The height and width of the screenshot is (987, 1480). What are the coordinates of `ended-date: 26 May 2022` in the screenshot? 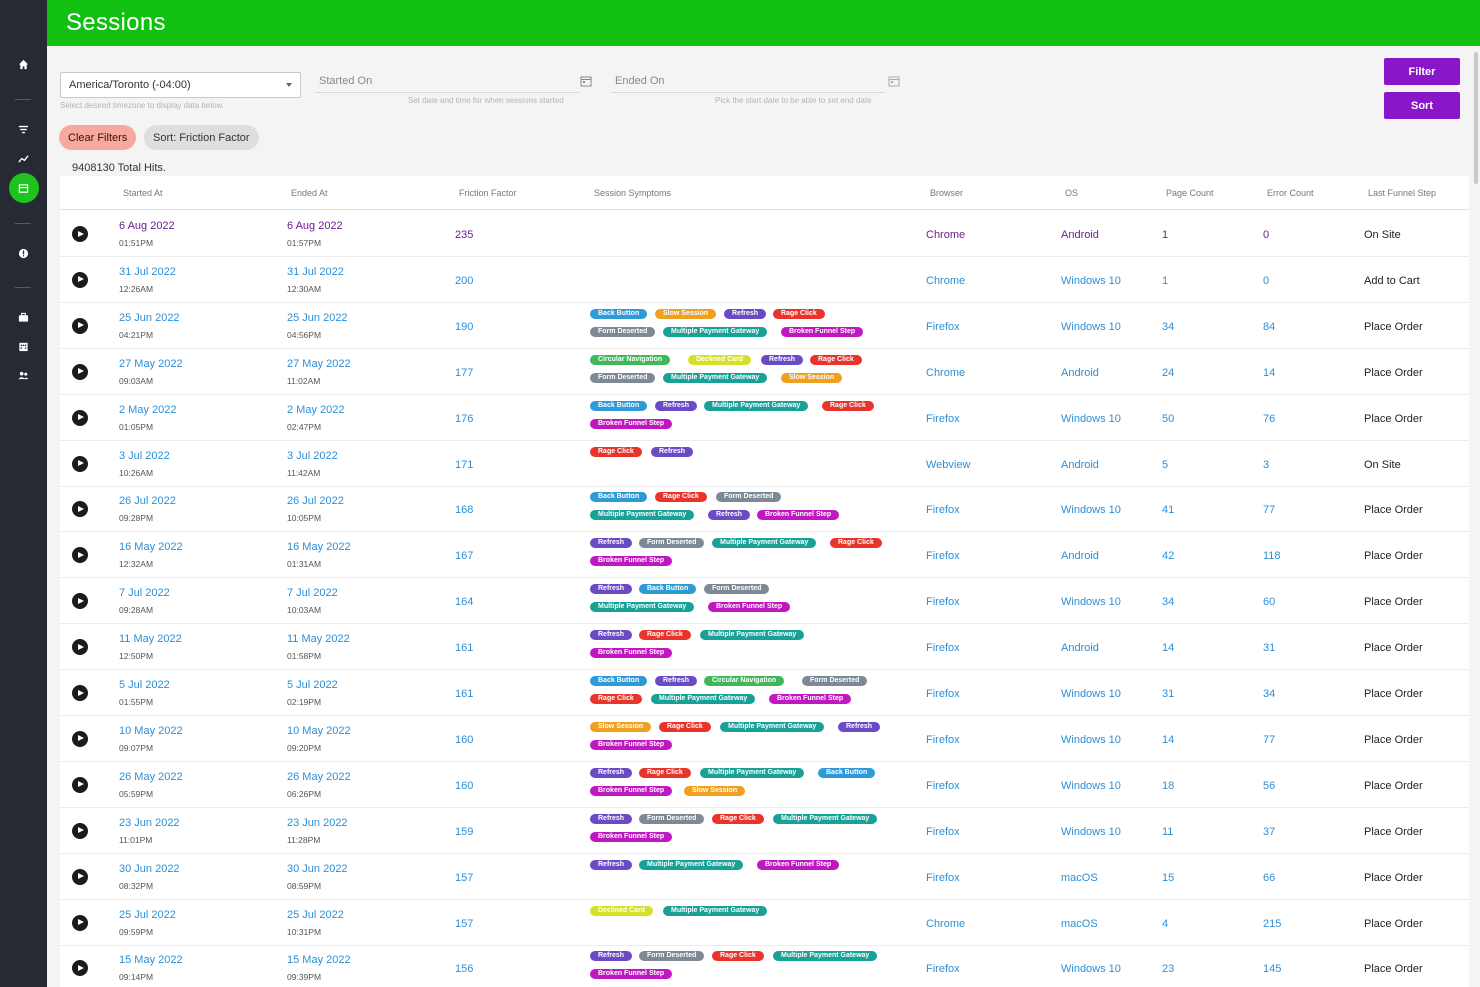 It's located at (319, 776).